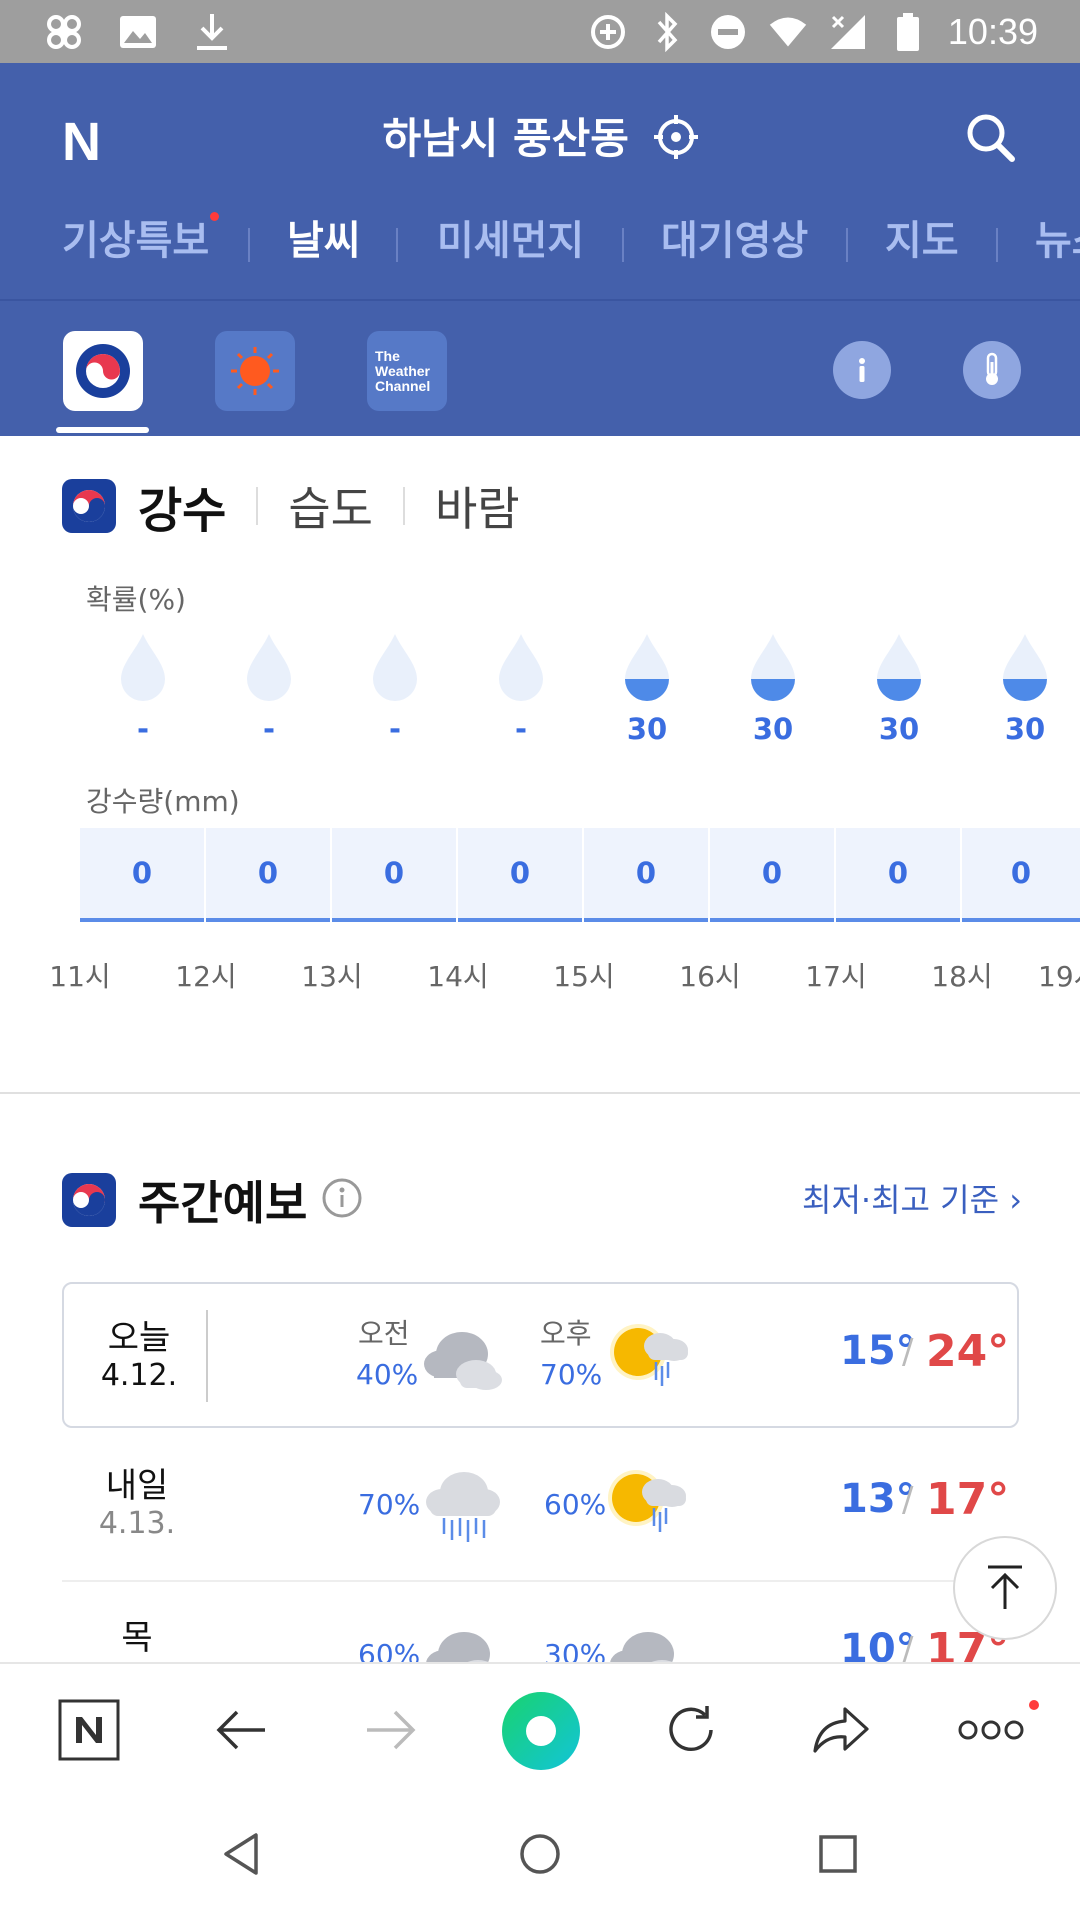 The width and height of the screenshot is (1080, 1920). I want to click on pm-precip-pct: 60%, so click(575, 1504).